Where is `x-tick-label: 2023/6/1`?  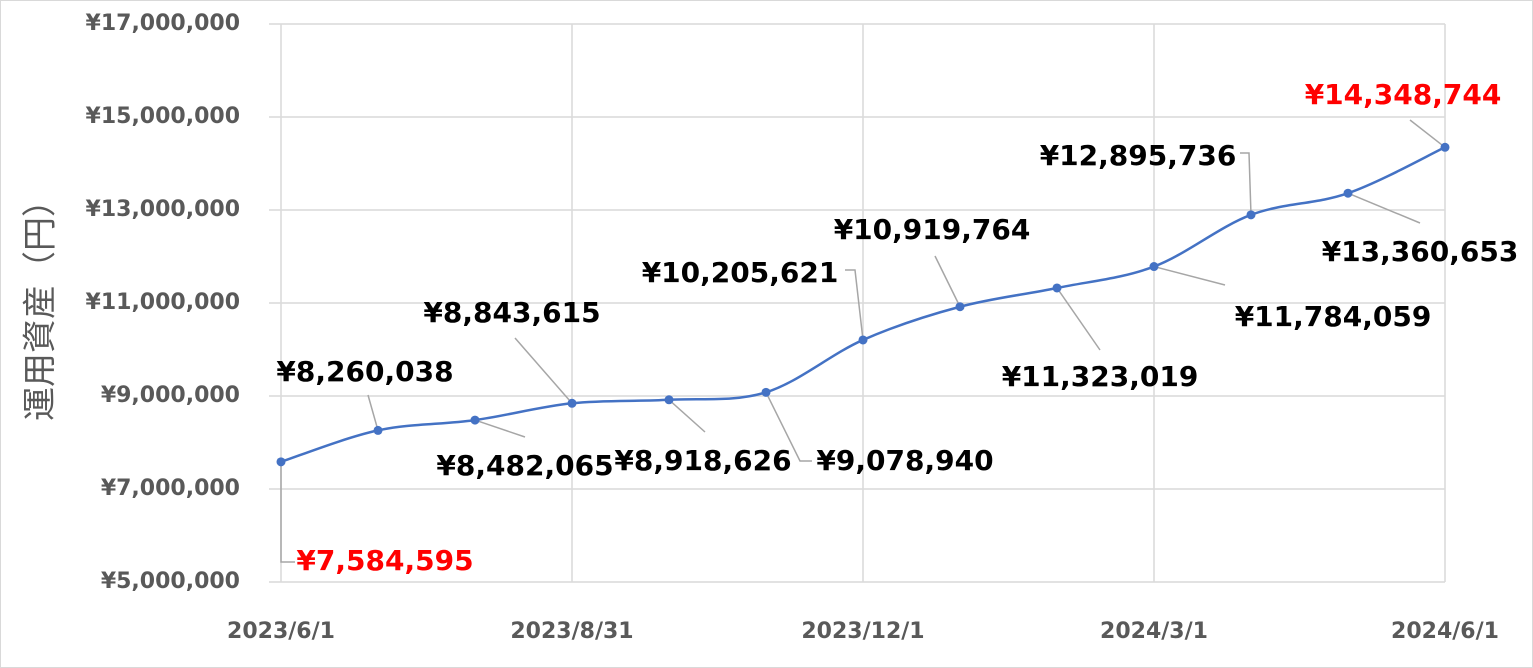 x-tick-label: 2023/6/1 is located at coordinates (281, 631).